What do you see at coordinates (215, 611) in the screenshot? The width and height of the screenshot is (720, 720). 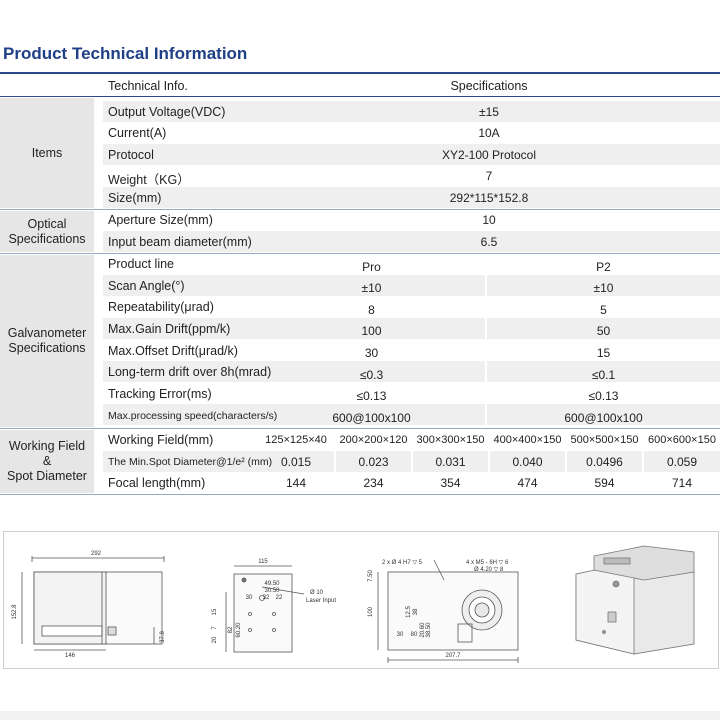 I see `front-dim-f: 15` at bounding box center [215, 611].